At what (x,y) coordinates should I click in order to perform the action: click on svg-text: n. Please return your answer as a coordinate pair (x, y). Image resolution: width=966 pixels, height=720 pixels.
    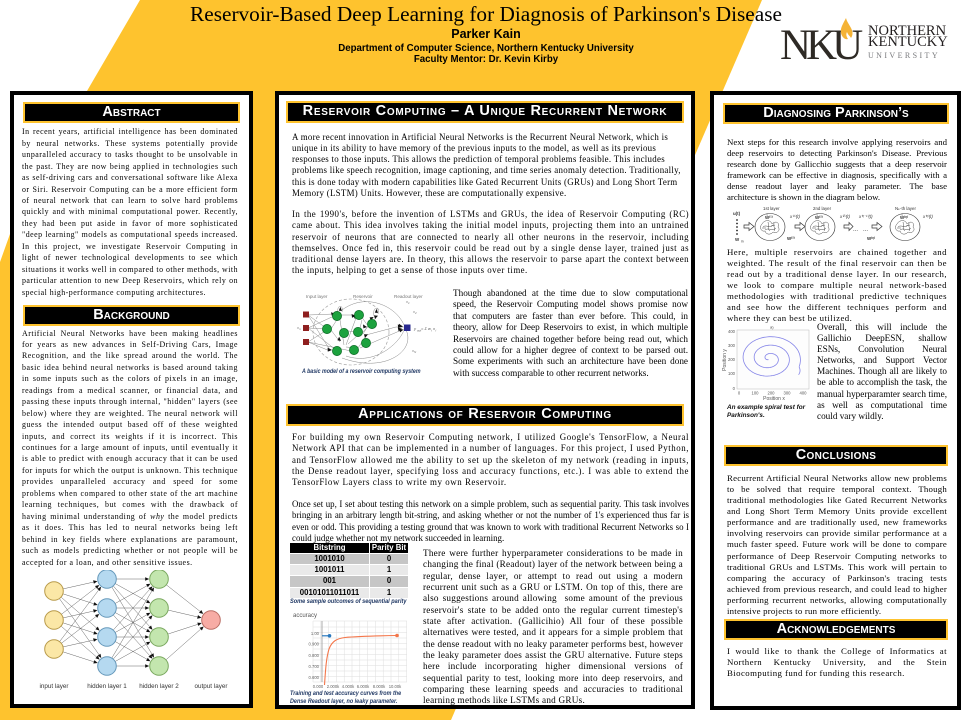
    Looking at the image, I should click on (300, 329).